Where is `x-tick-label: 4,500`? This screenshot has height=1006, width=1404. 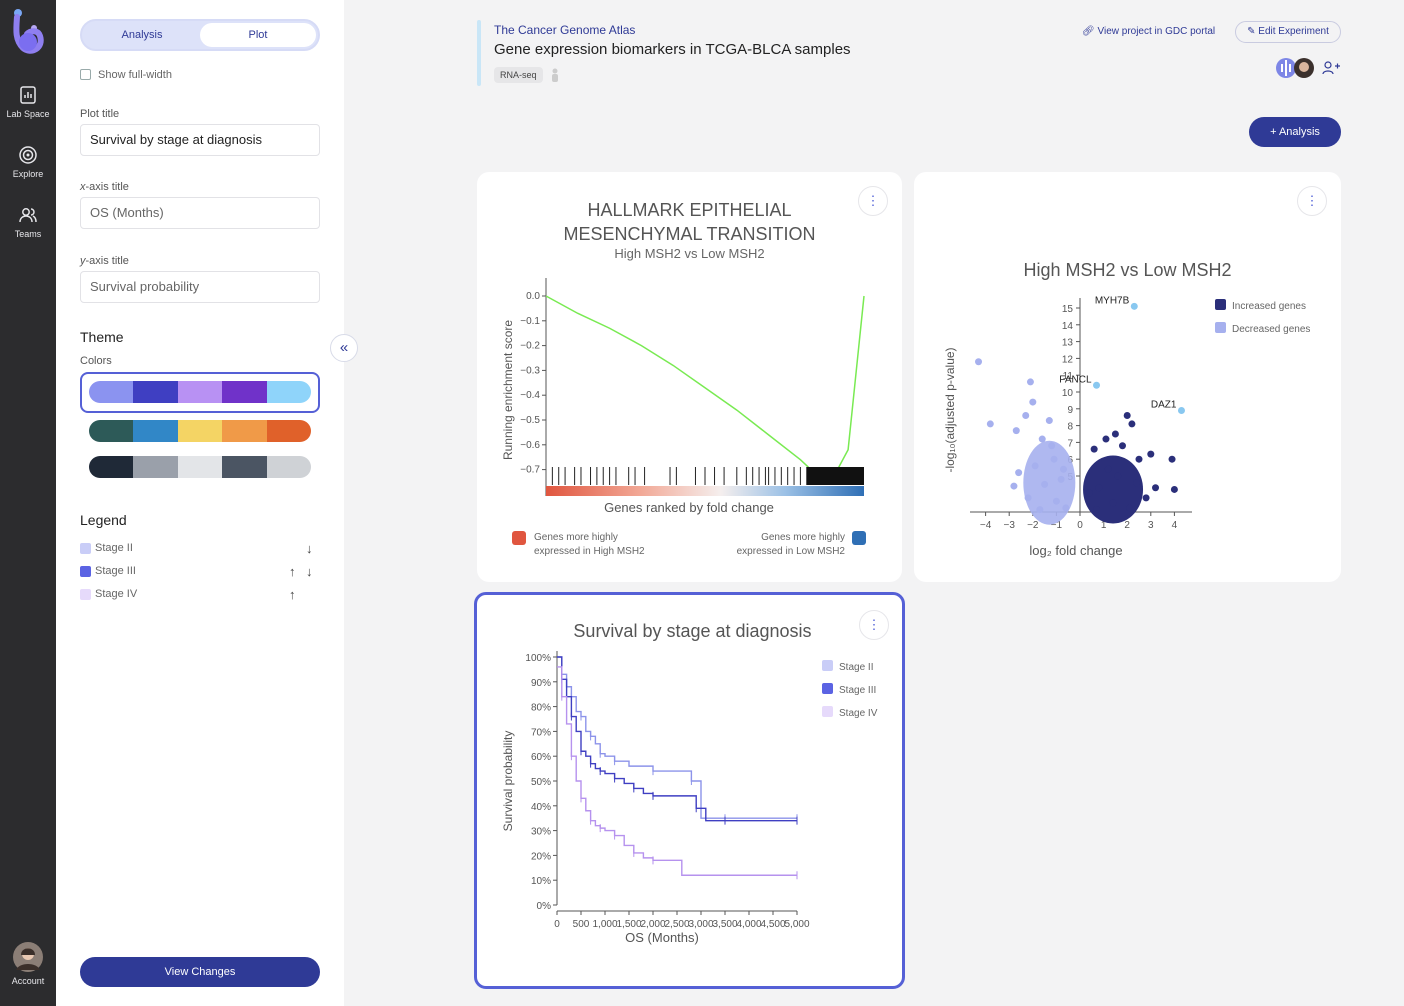 x-tick-label: 4,500 is located at coordinates (772, 924).